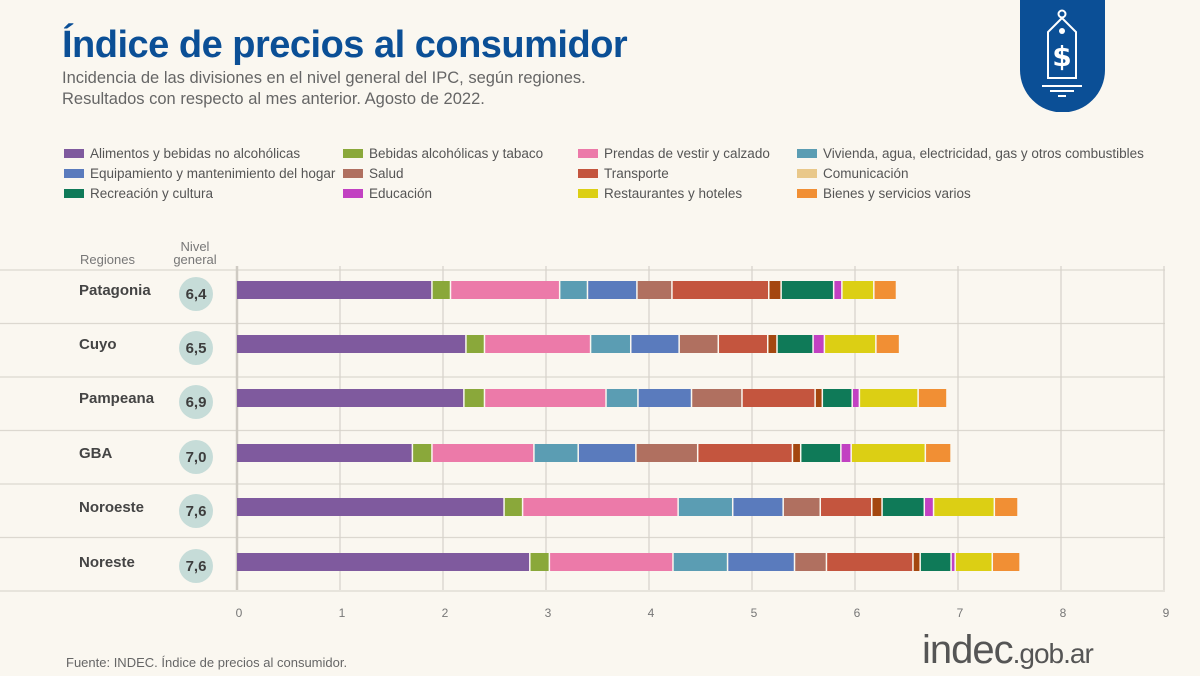  I want to click on legend-label: Transporte, so click(636, 173).